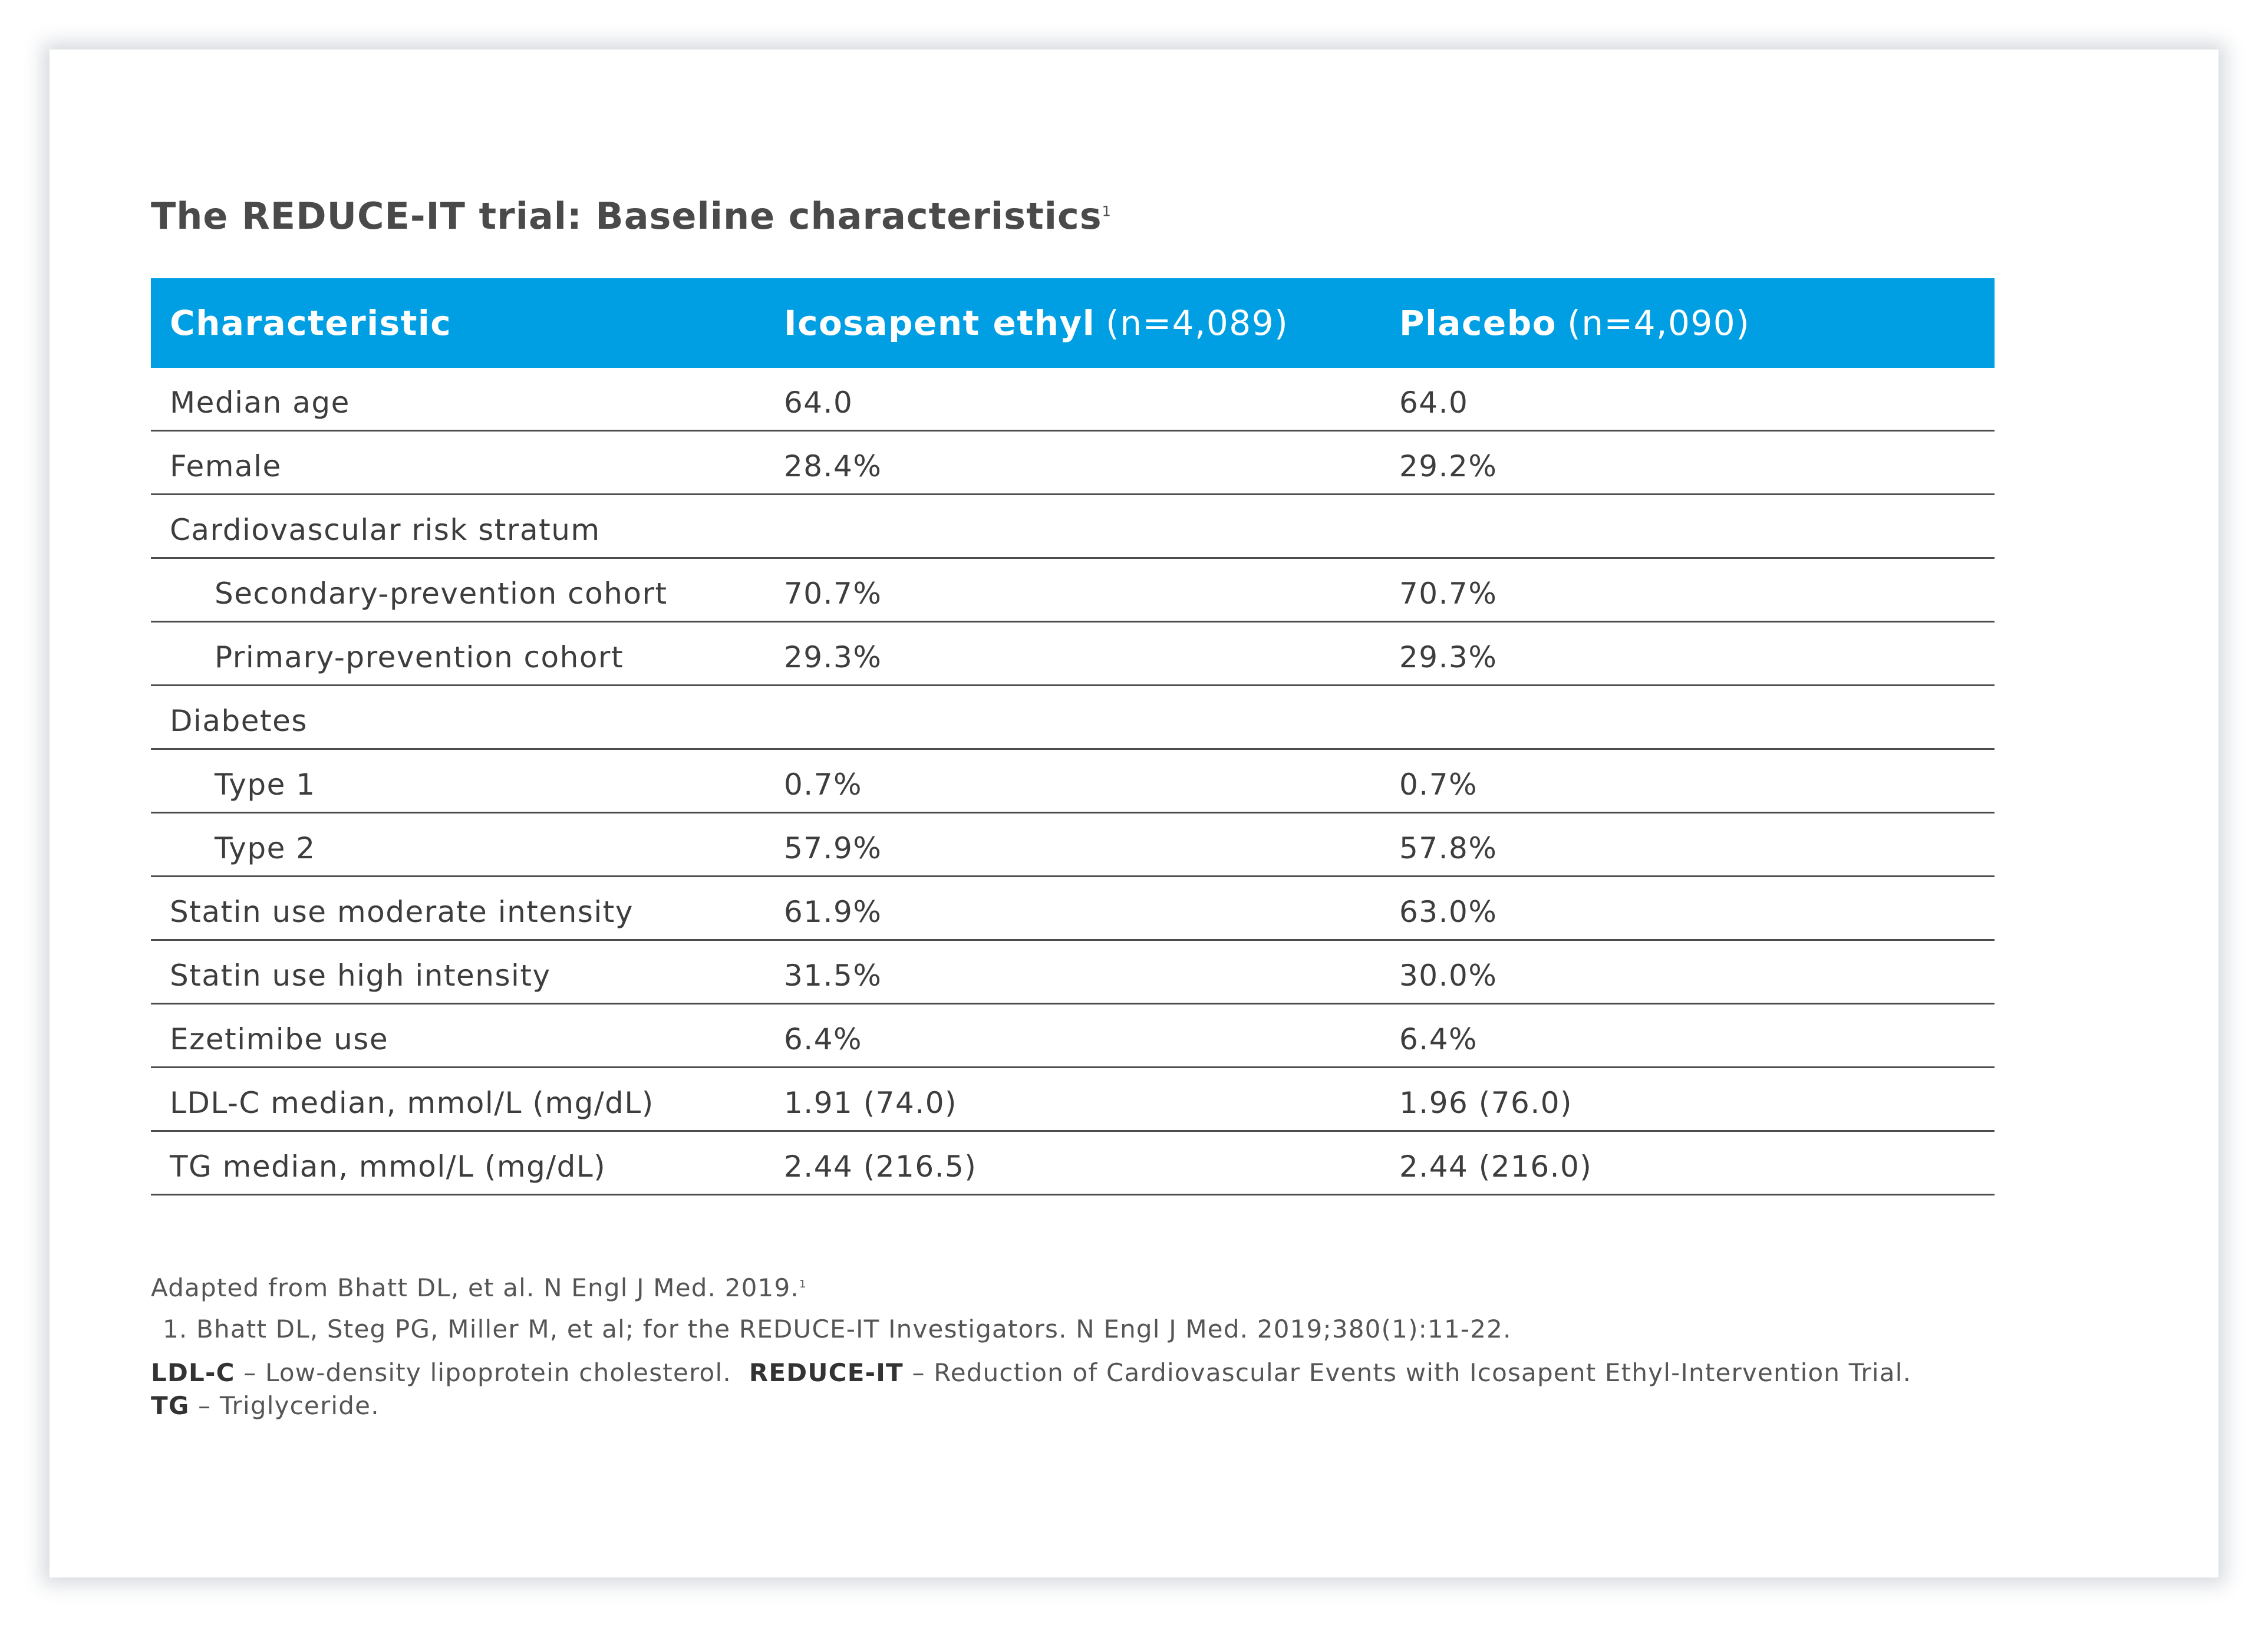  What do you see at coordinates (1659, 323) in the screenshot?
I see `header-placebo-n: (n=4,090)` at bounding box center [1659, 323].